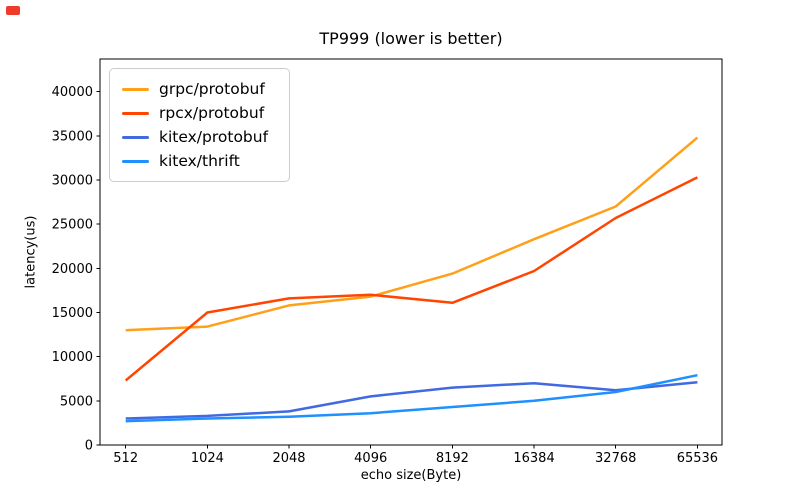 The image size is (800, 500). What do you see at coordinates (697, 458) in the screenshot?
I see `x-tick-label: 65536` at bounding box center [697, 458].